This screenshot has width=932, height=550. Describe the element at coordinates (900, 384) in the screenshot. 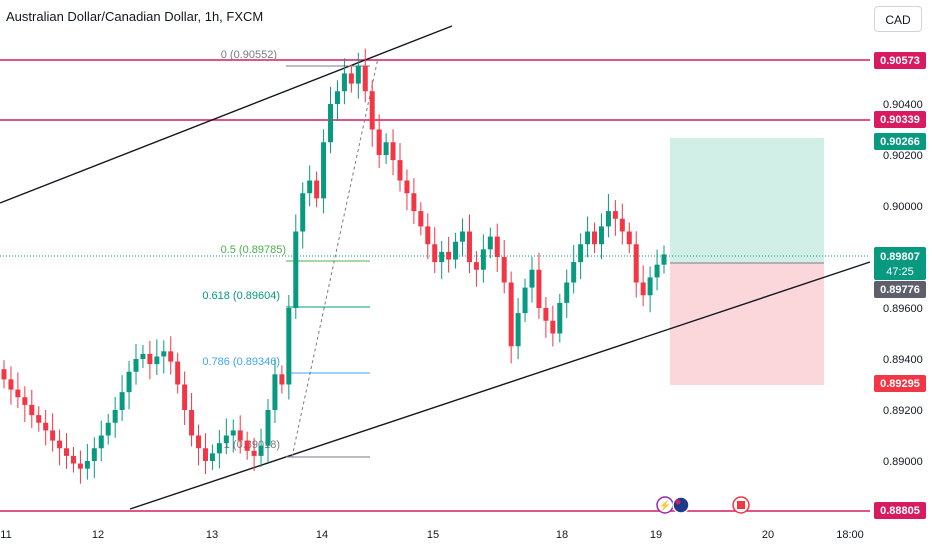

I see `price-badge-stop-loss: 0.89295` at that location.